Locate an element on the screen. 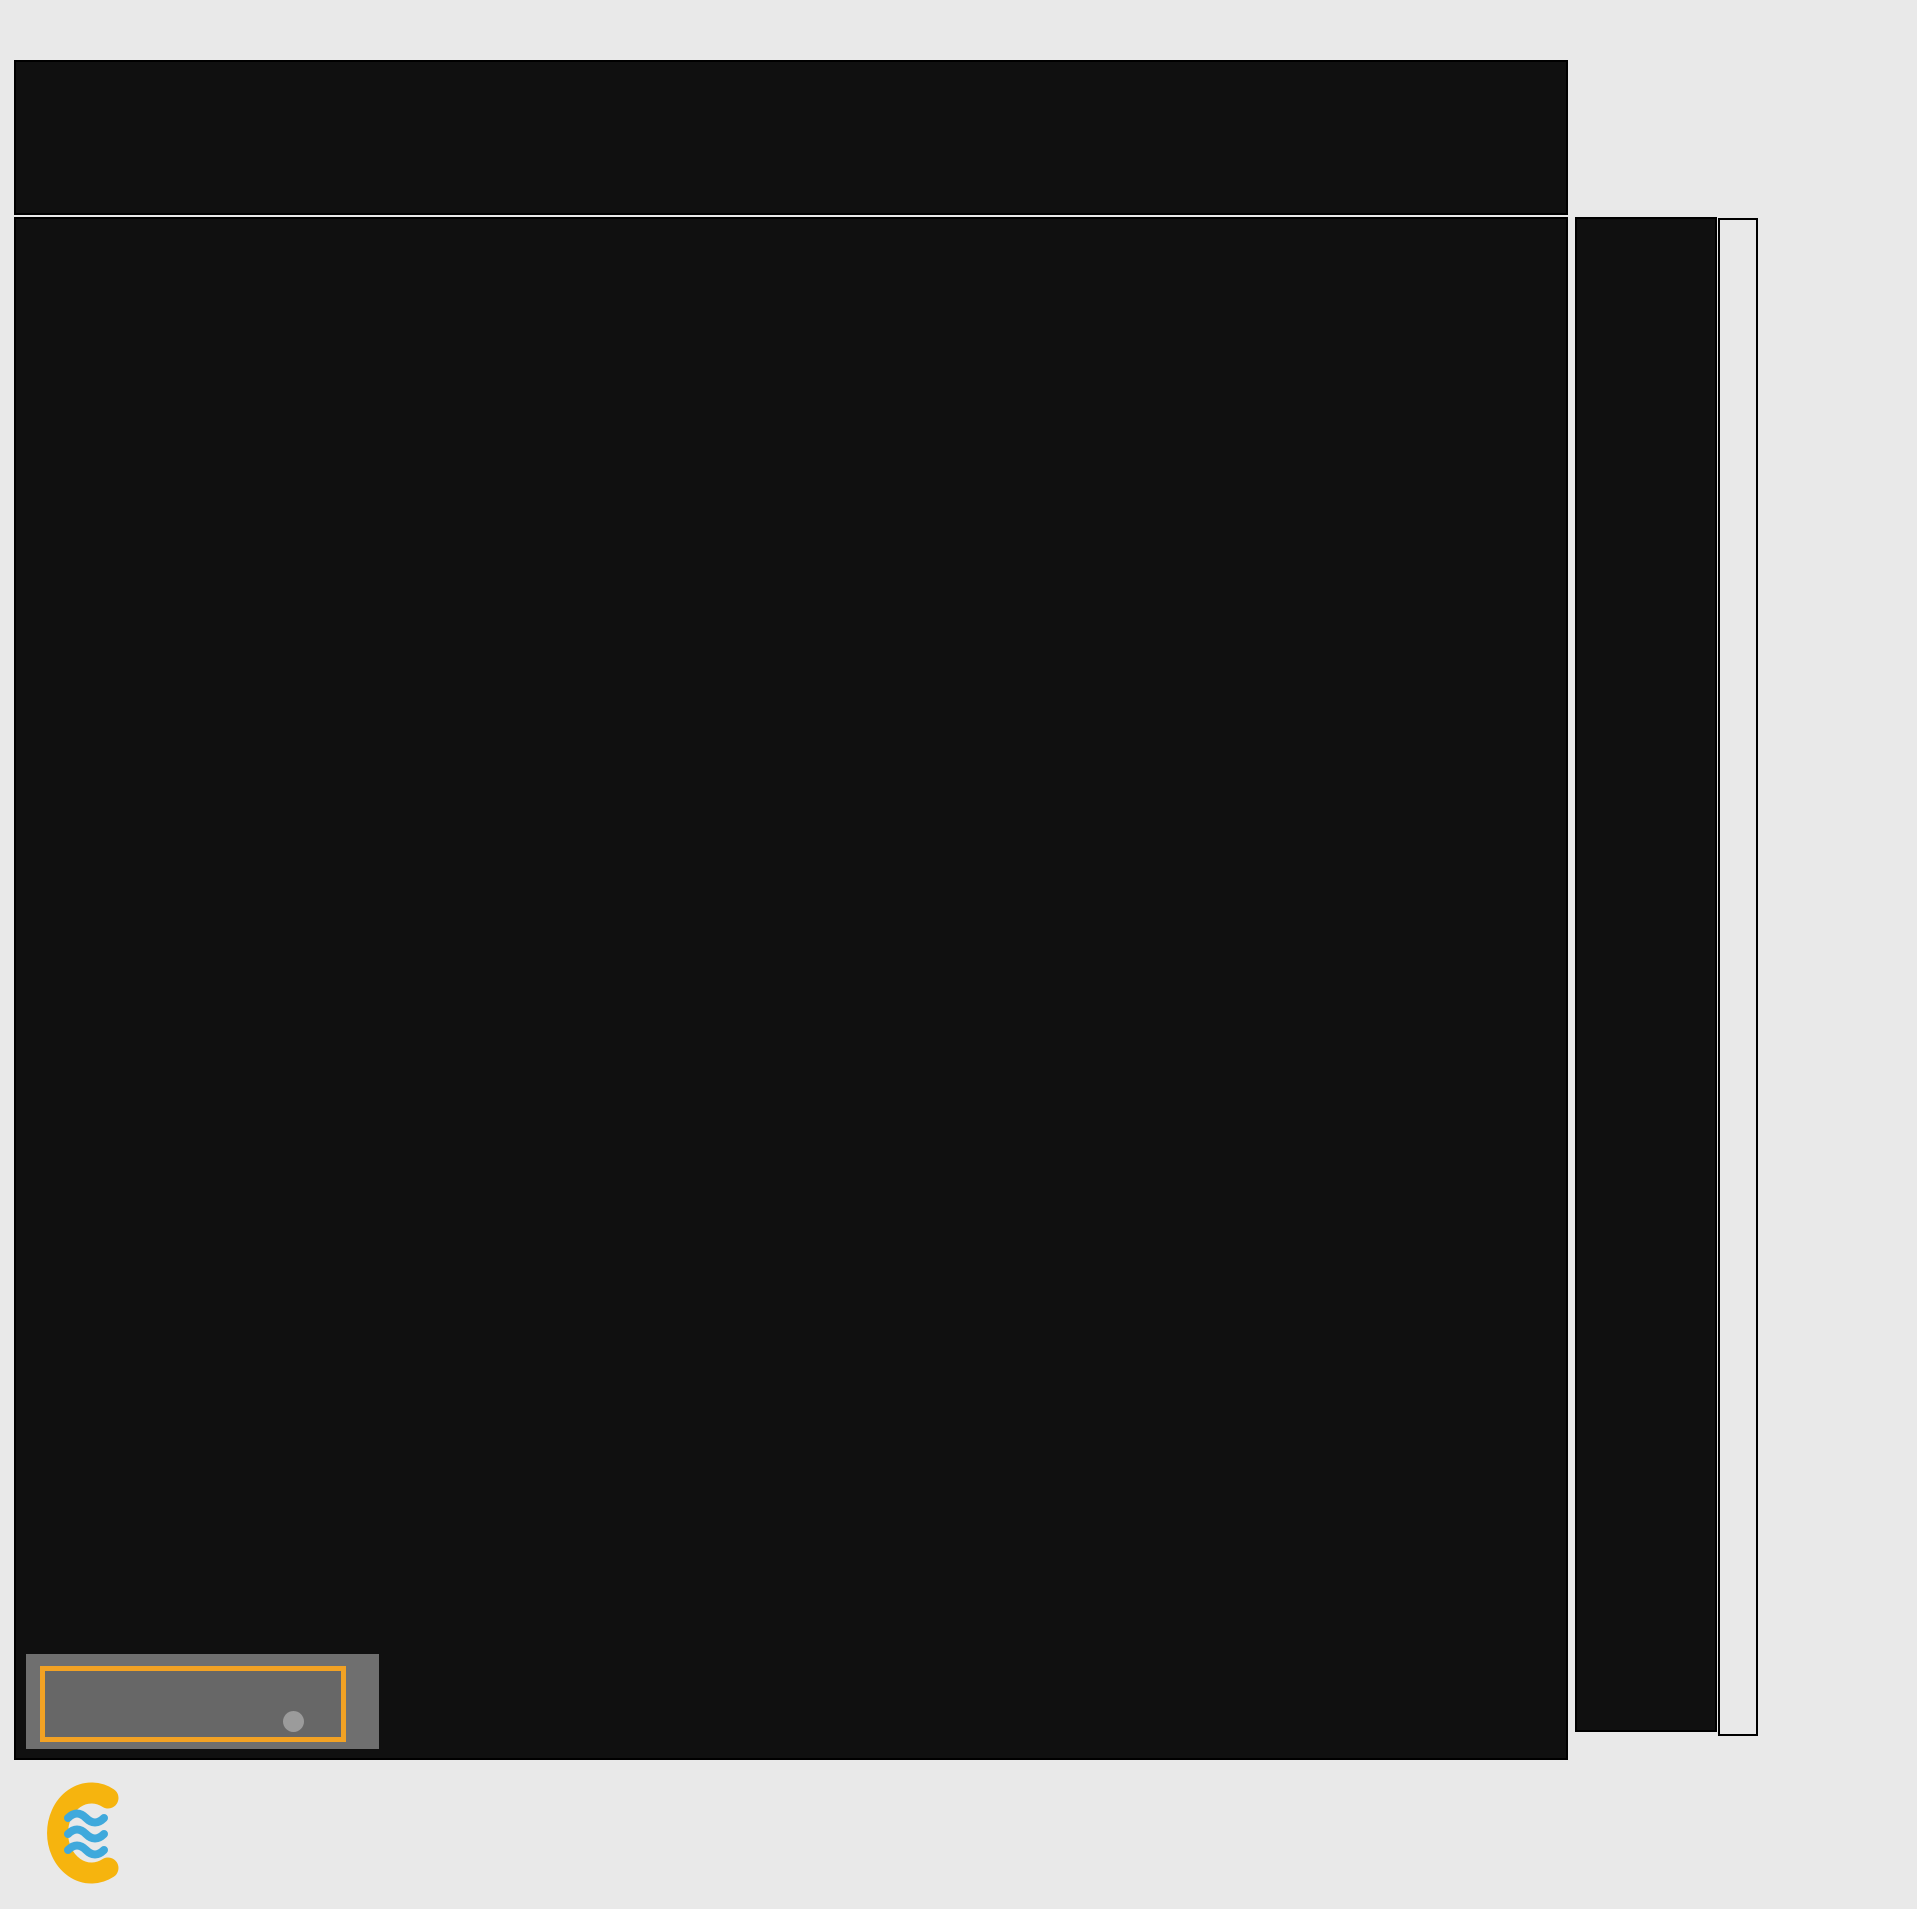 The width and height of the screenshot is (1917, 1909). right-cross-section-panel is located at coordinates (1646, 974).